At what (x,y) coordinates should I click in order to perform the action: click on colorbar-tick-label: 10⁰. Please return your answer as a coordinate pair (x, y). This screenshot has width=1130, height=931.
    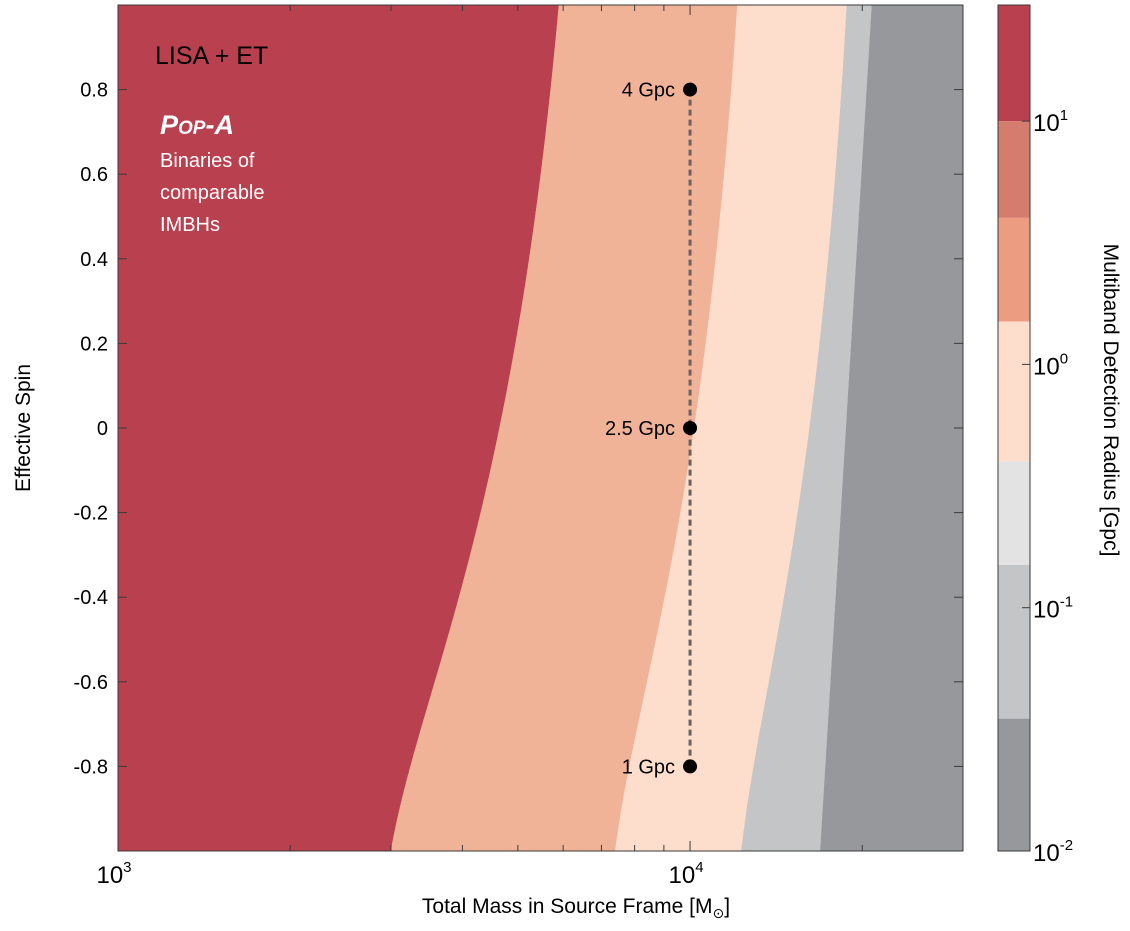
    Looking at the image, I should click on (1050, 365).